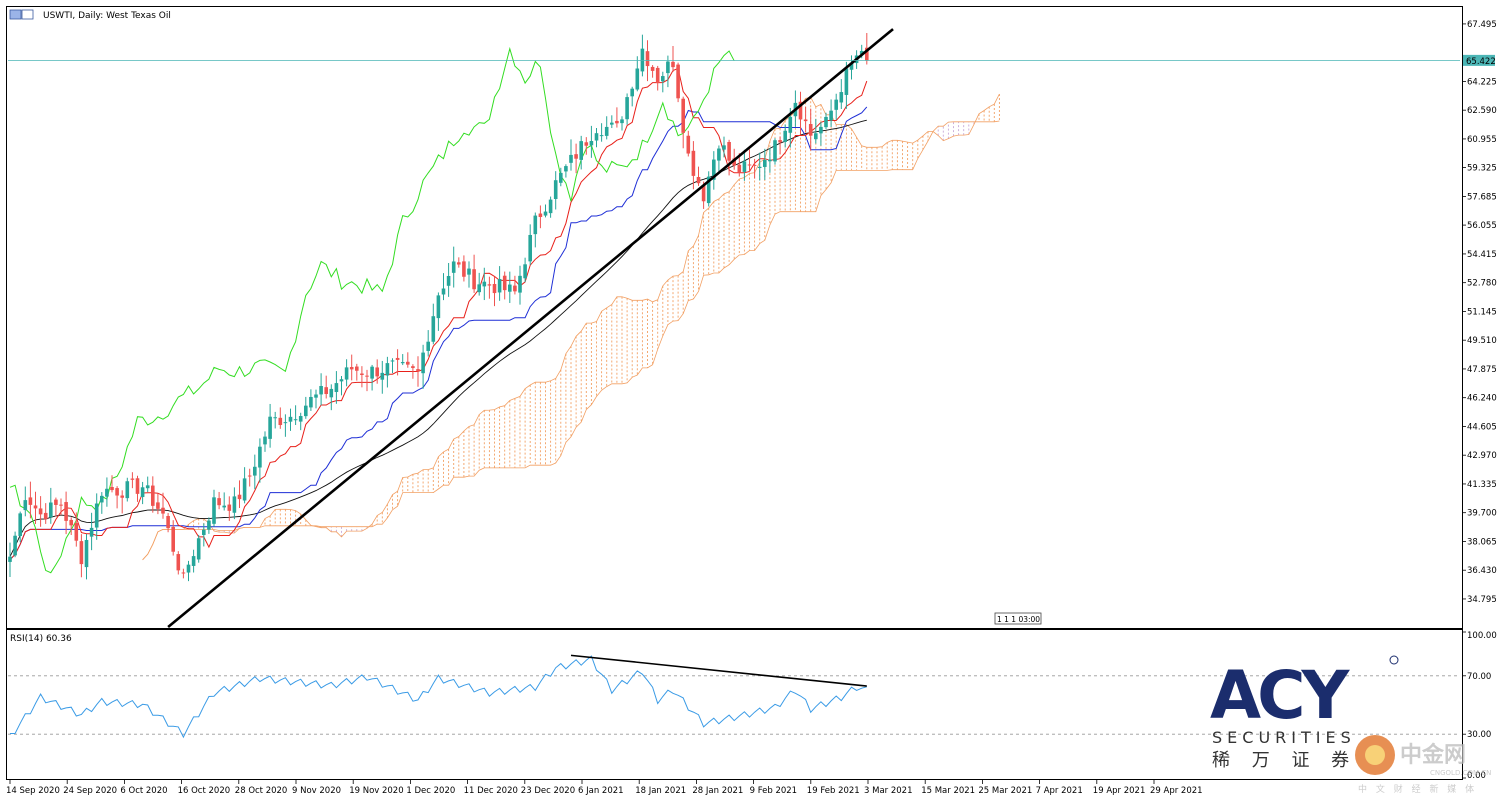  I want to click on date-label: 7 Apr 2021, so click(1059, 791).